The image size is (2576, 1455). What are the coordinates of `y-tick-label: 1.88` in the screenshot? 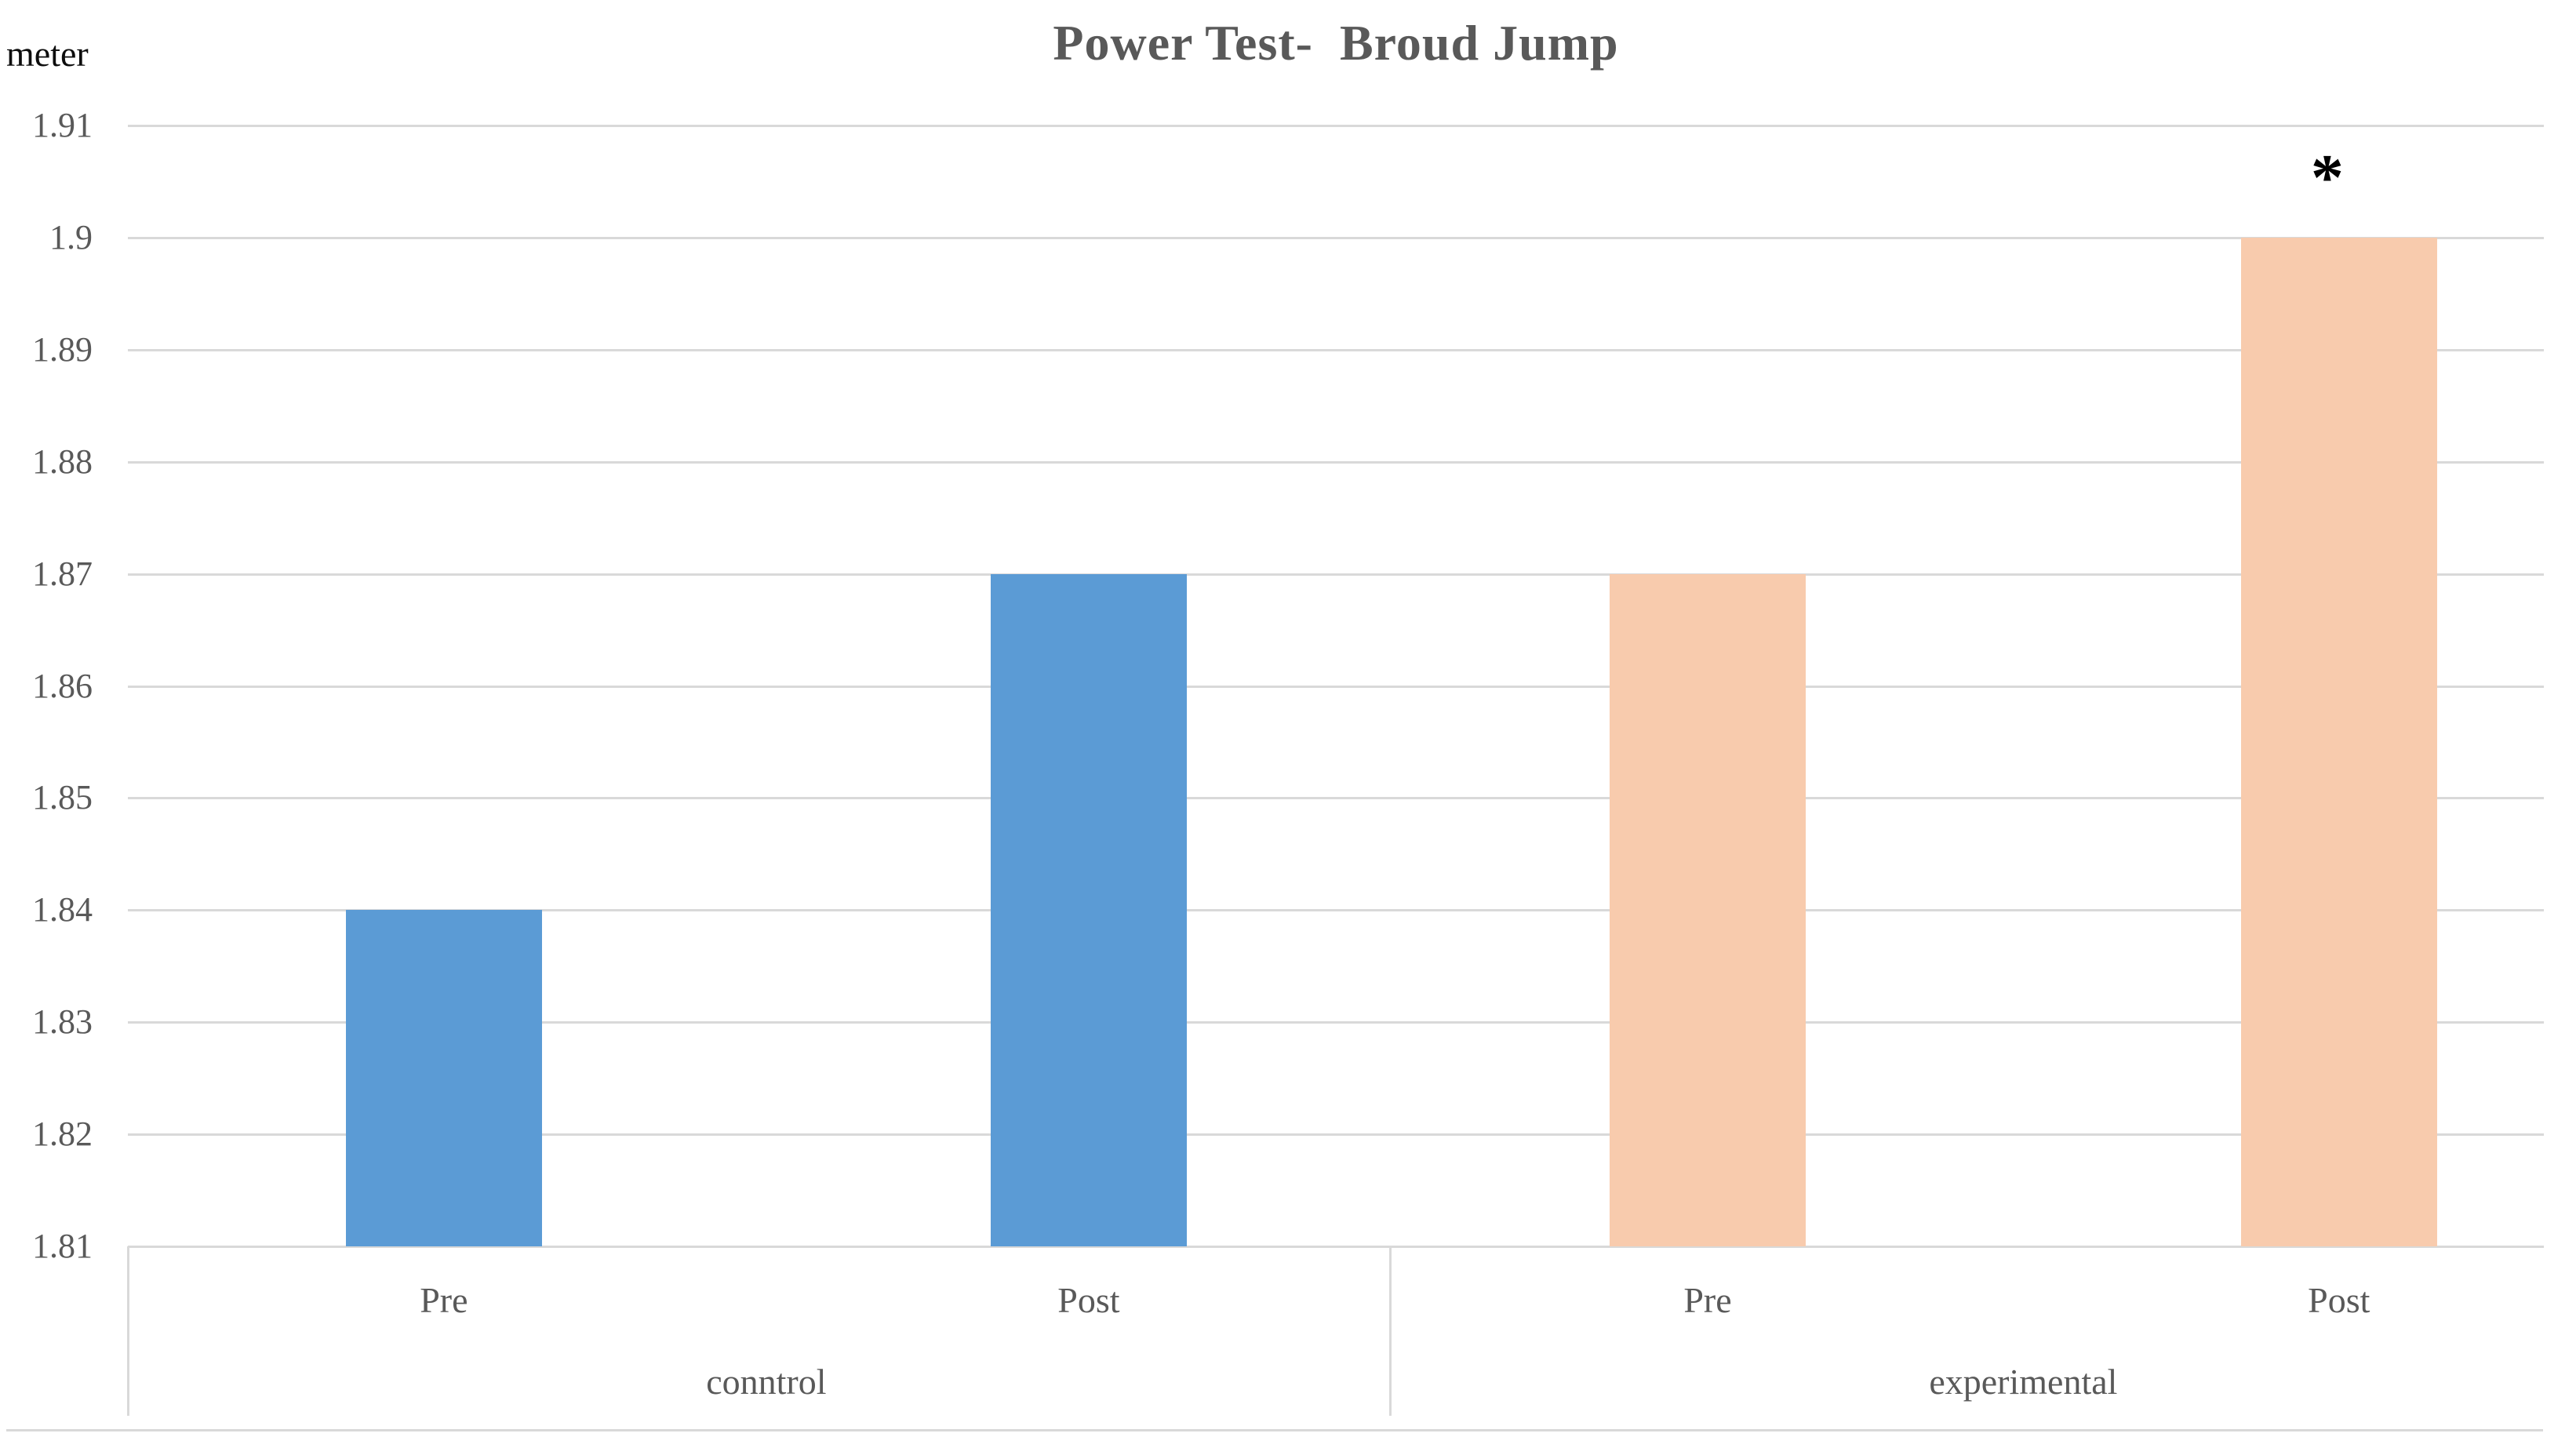 It's located at (62, 461).